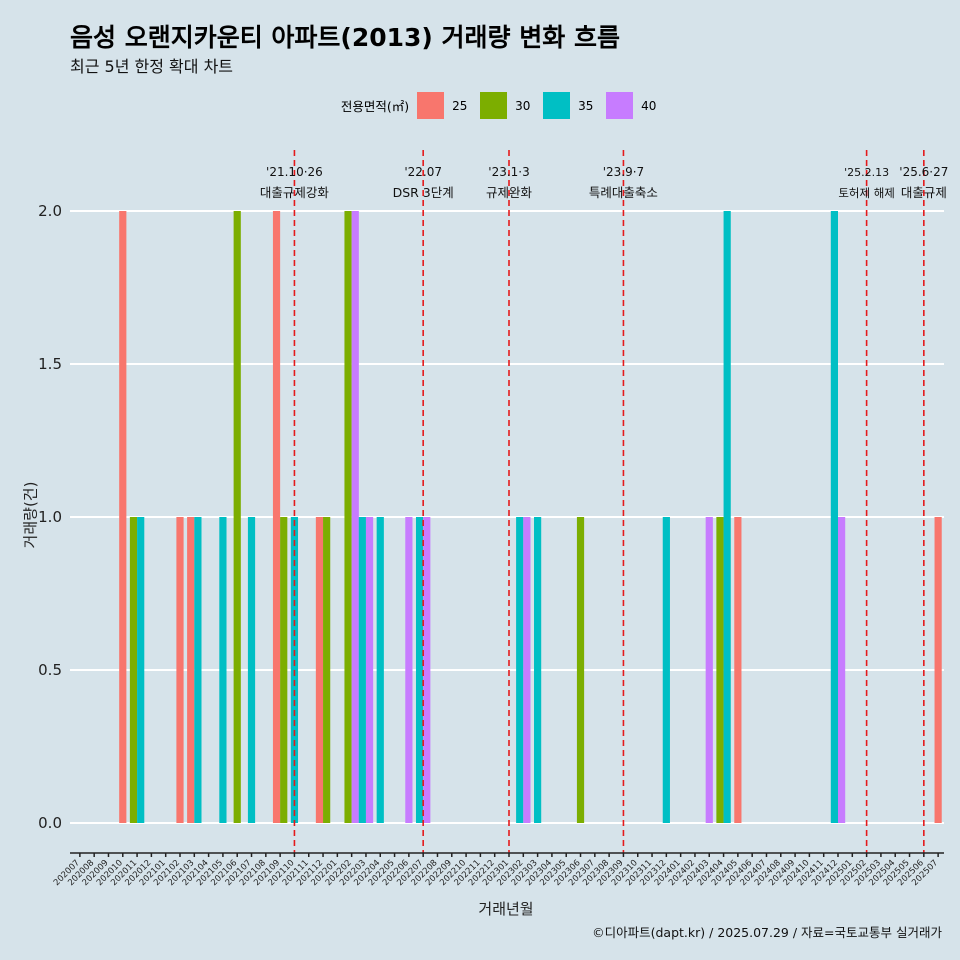  Describe the element at coordinates (375, 106) in the screenshot. I see `legend-title: 전용면적(㎡)` at that location.